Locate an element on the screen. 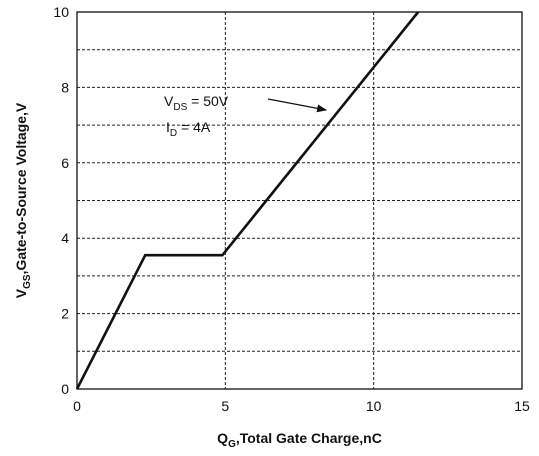 This screenshot has width=539, height=456. y-tick-label: 0 is located at coordinates (65, 389).